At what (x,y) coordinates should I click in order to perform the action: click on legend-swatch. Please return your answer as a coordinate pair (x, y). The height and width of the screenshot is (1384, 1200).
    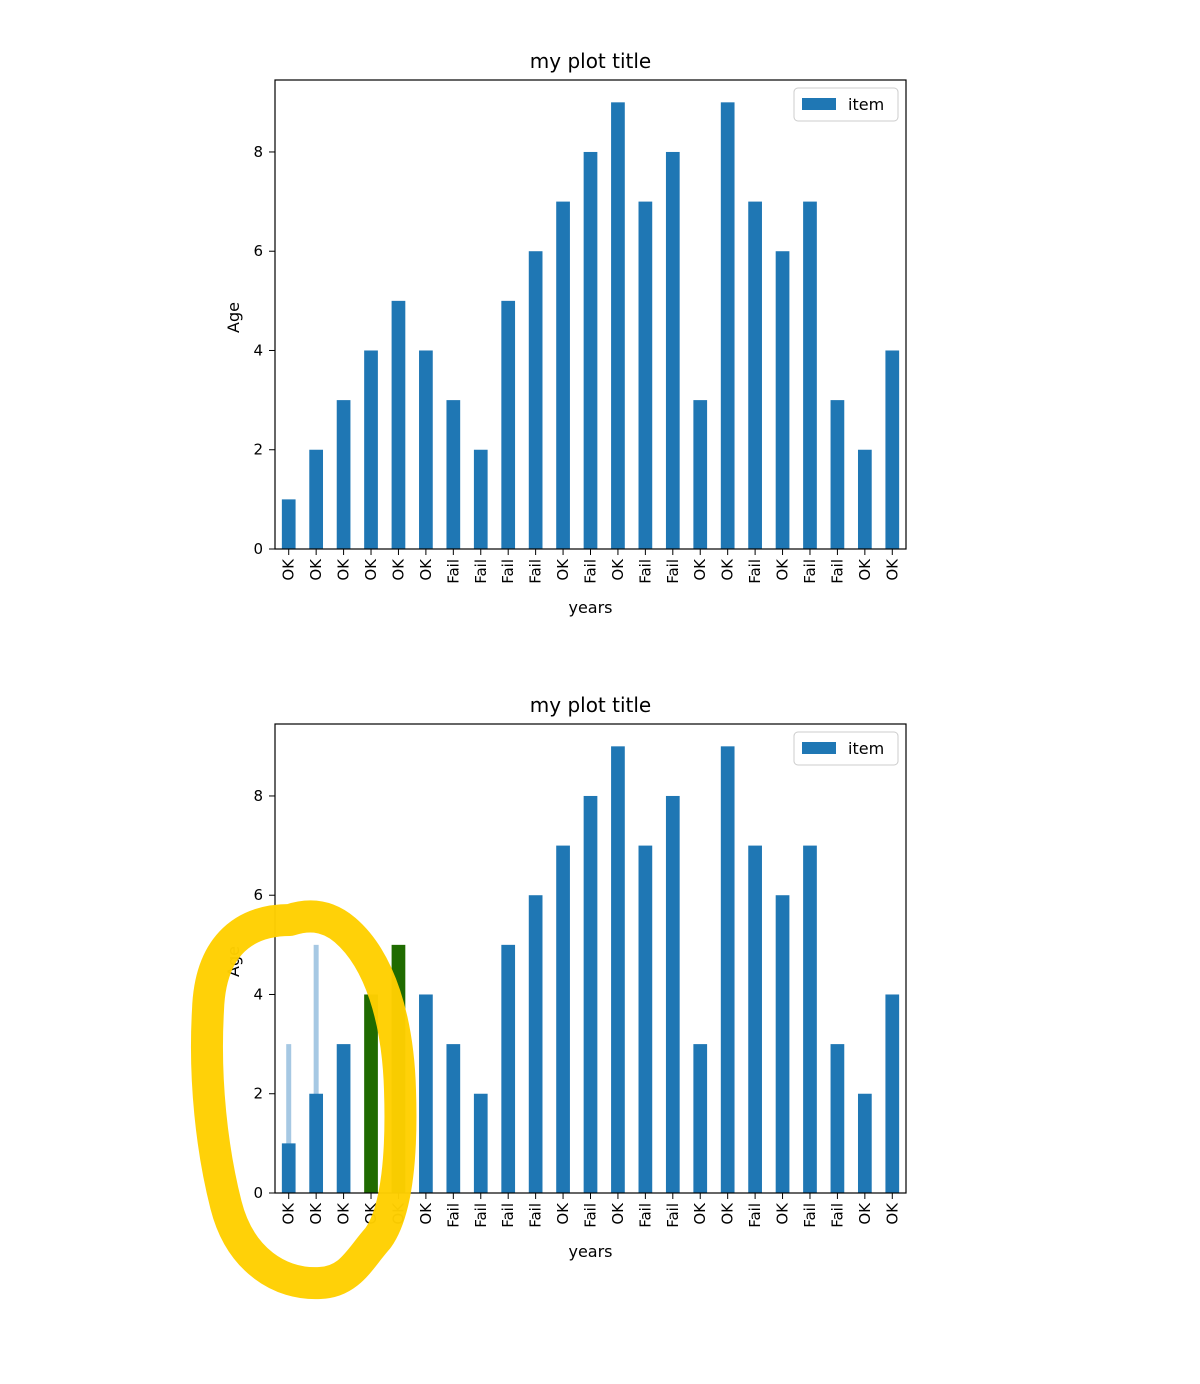
    Looking at the image, I should click on (819, 104).